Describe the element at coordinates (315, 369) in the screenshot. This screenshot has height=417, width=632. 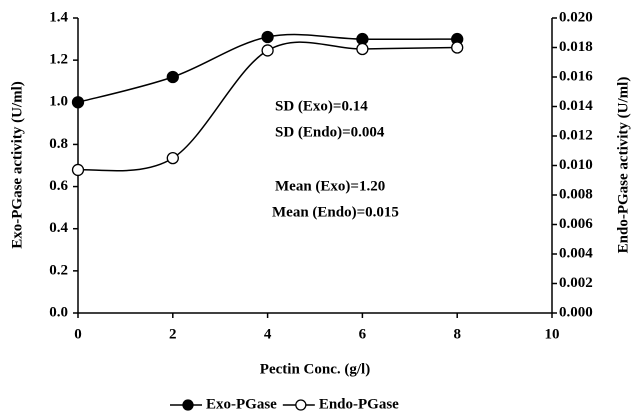
I see `x-axis-label: Pectin Conc. (g/l)` at that location.